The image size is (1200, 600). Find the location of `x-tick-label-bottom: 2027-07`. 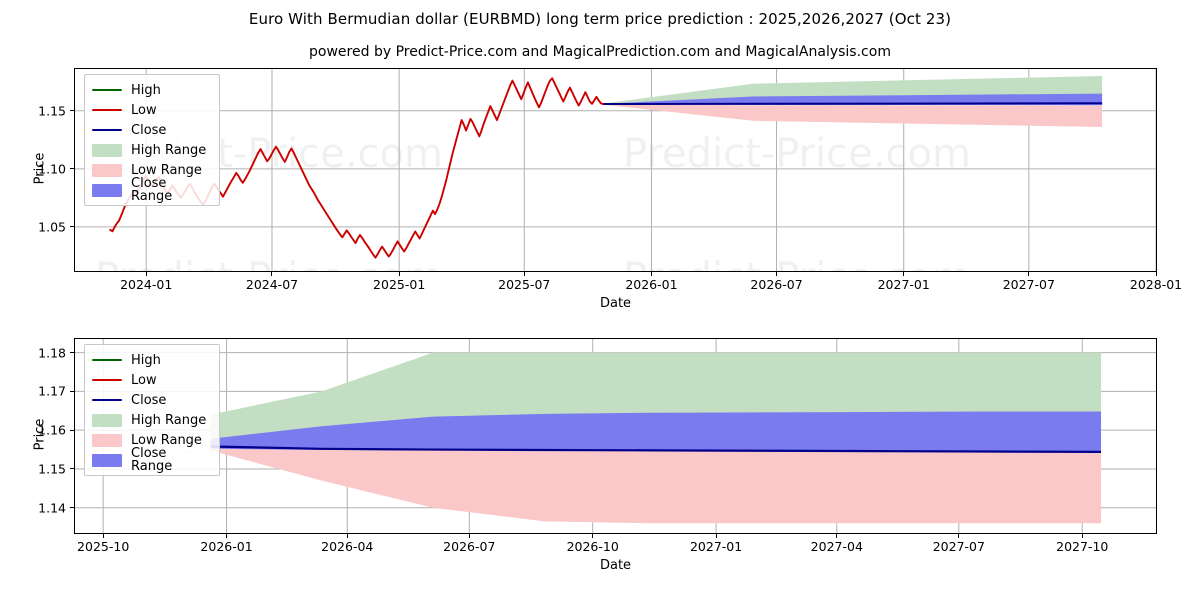

x-tick-label-bottom: 2027-07 is located at coordinates (958, 546).